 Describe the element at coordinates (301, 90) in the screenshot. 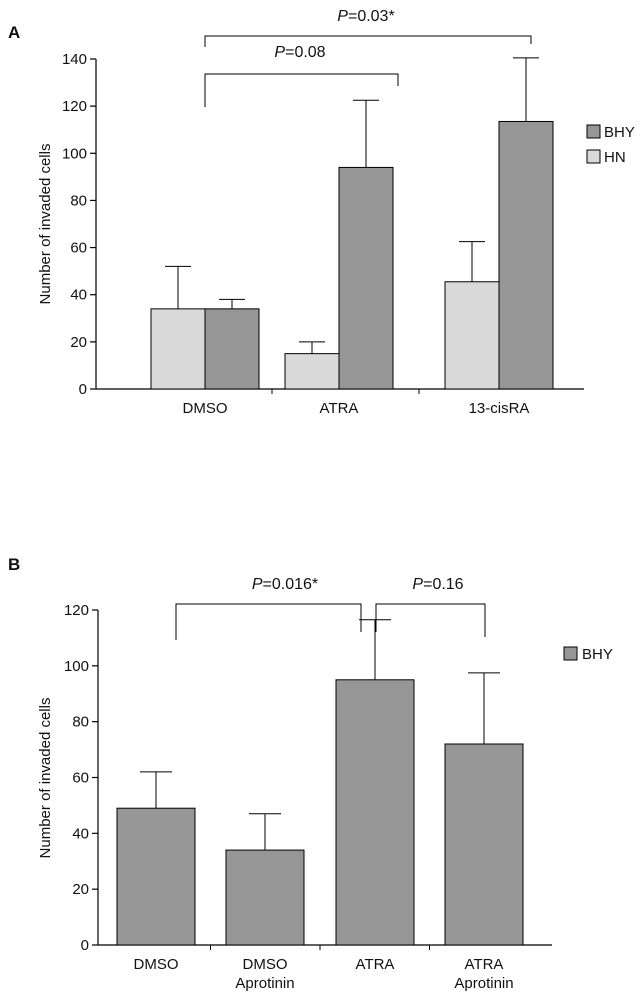

I see `panel-a-bracket-1-line` at that location.